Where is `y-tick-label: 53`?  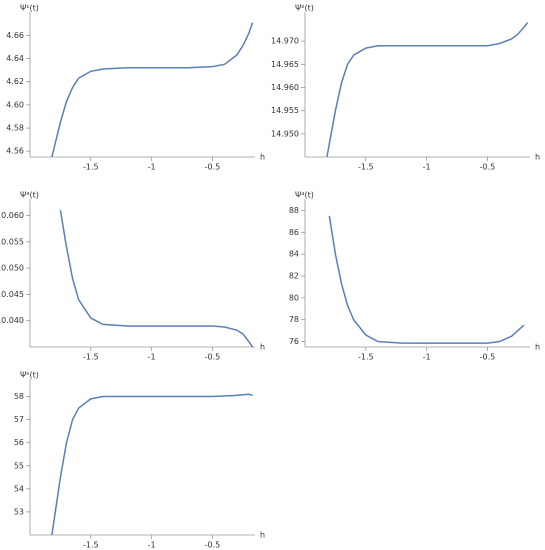 y-tick-label: 53 is located at coordinates (19, 511).